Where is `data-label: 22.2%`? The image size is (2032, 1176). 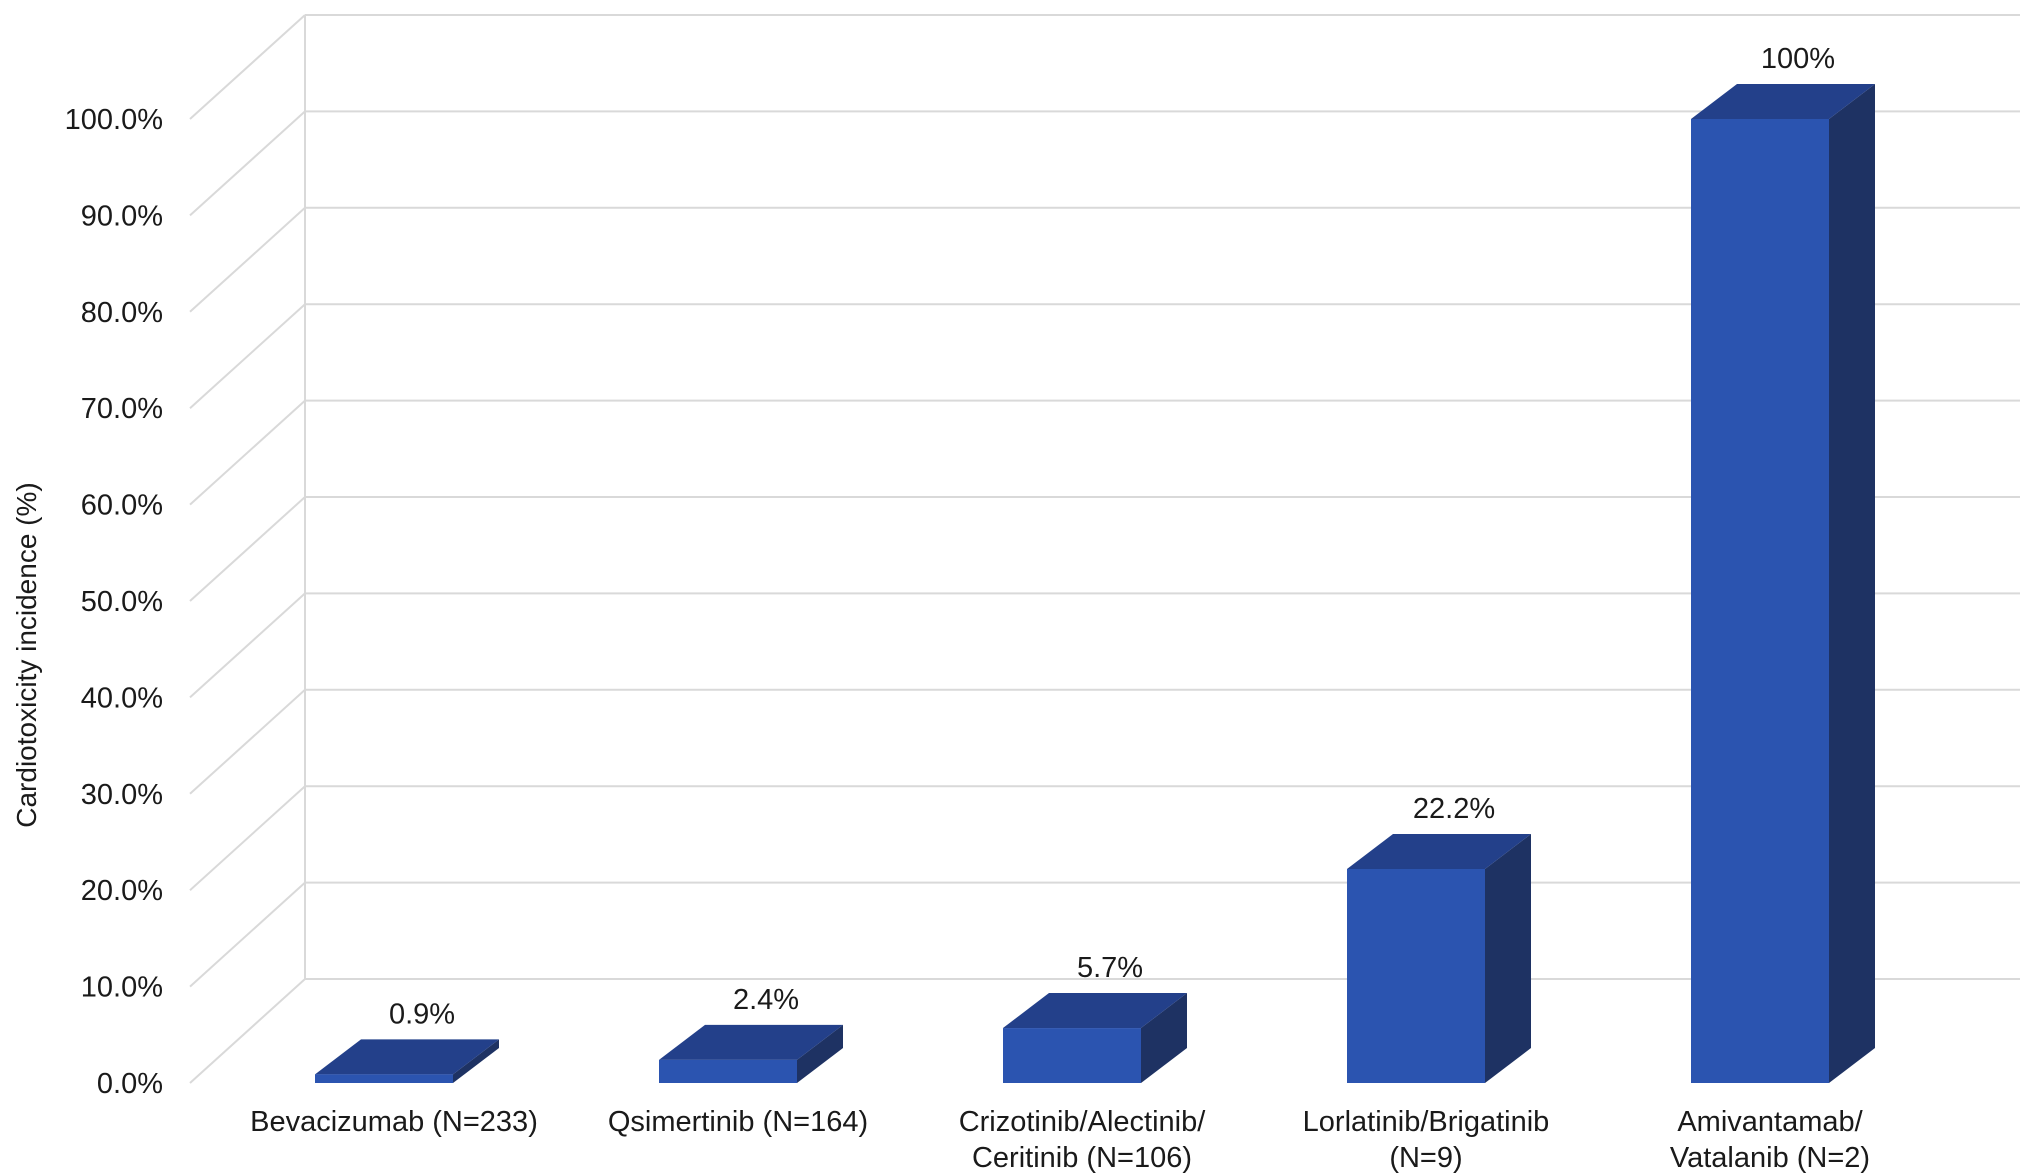 data-label: 22.2% is located at coordinates (1454, 809).